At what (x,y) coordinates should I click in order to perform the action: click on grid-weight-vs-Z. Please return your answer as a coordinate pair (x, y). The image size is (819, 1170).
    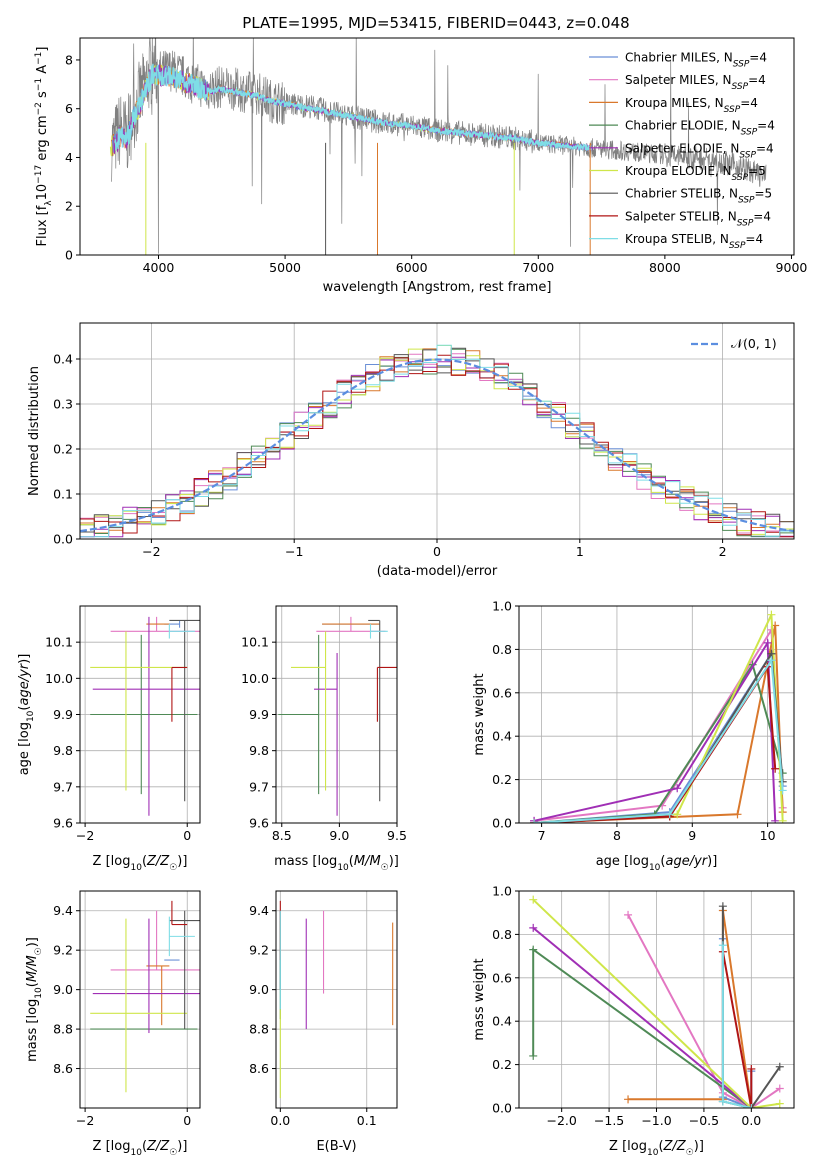
    Looking at the image, I should click on (656, 999).